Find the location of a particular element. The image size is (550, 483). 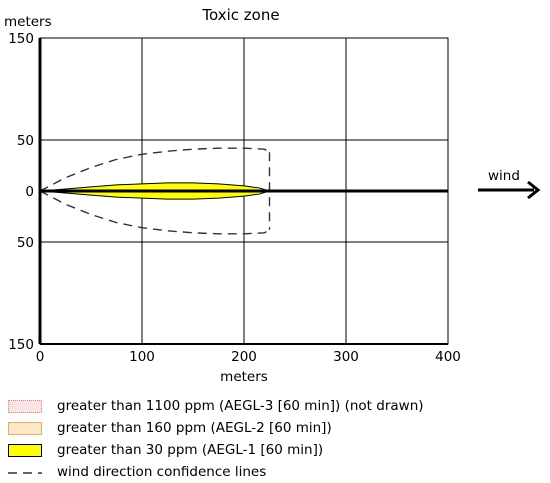

wind-arrow-head is located at coordinates (534, 190).